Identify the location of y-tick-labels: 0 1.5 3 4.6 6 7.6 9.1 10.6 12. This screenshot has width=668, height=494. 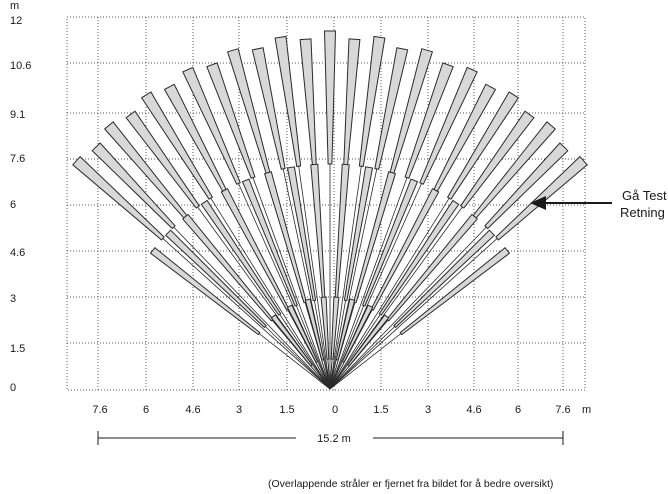
(20, 204).